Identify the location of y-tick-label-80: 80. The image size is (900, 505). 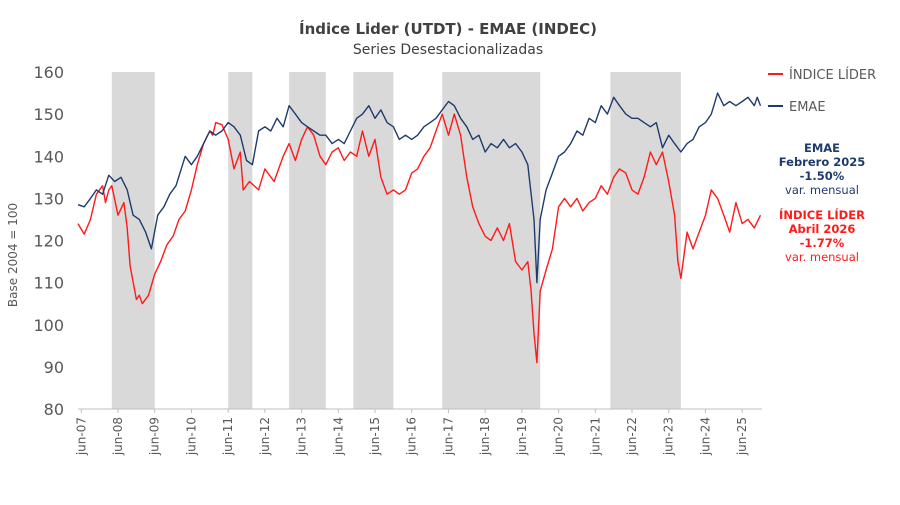
(54, 409).